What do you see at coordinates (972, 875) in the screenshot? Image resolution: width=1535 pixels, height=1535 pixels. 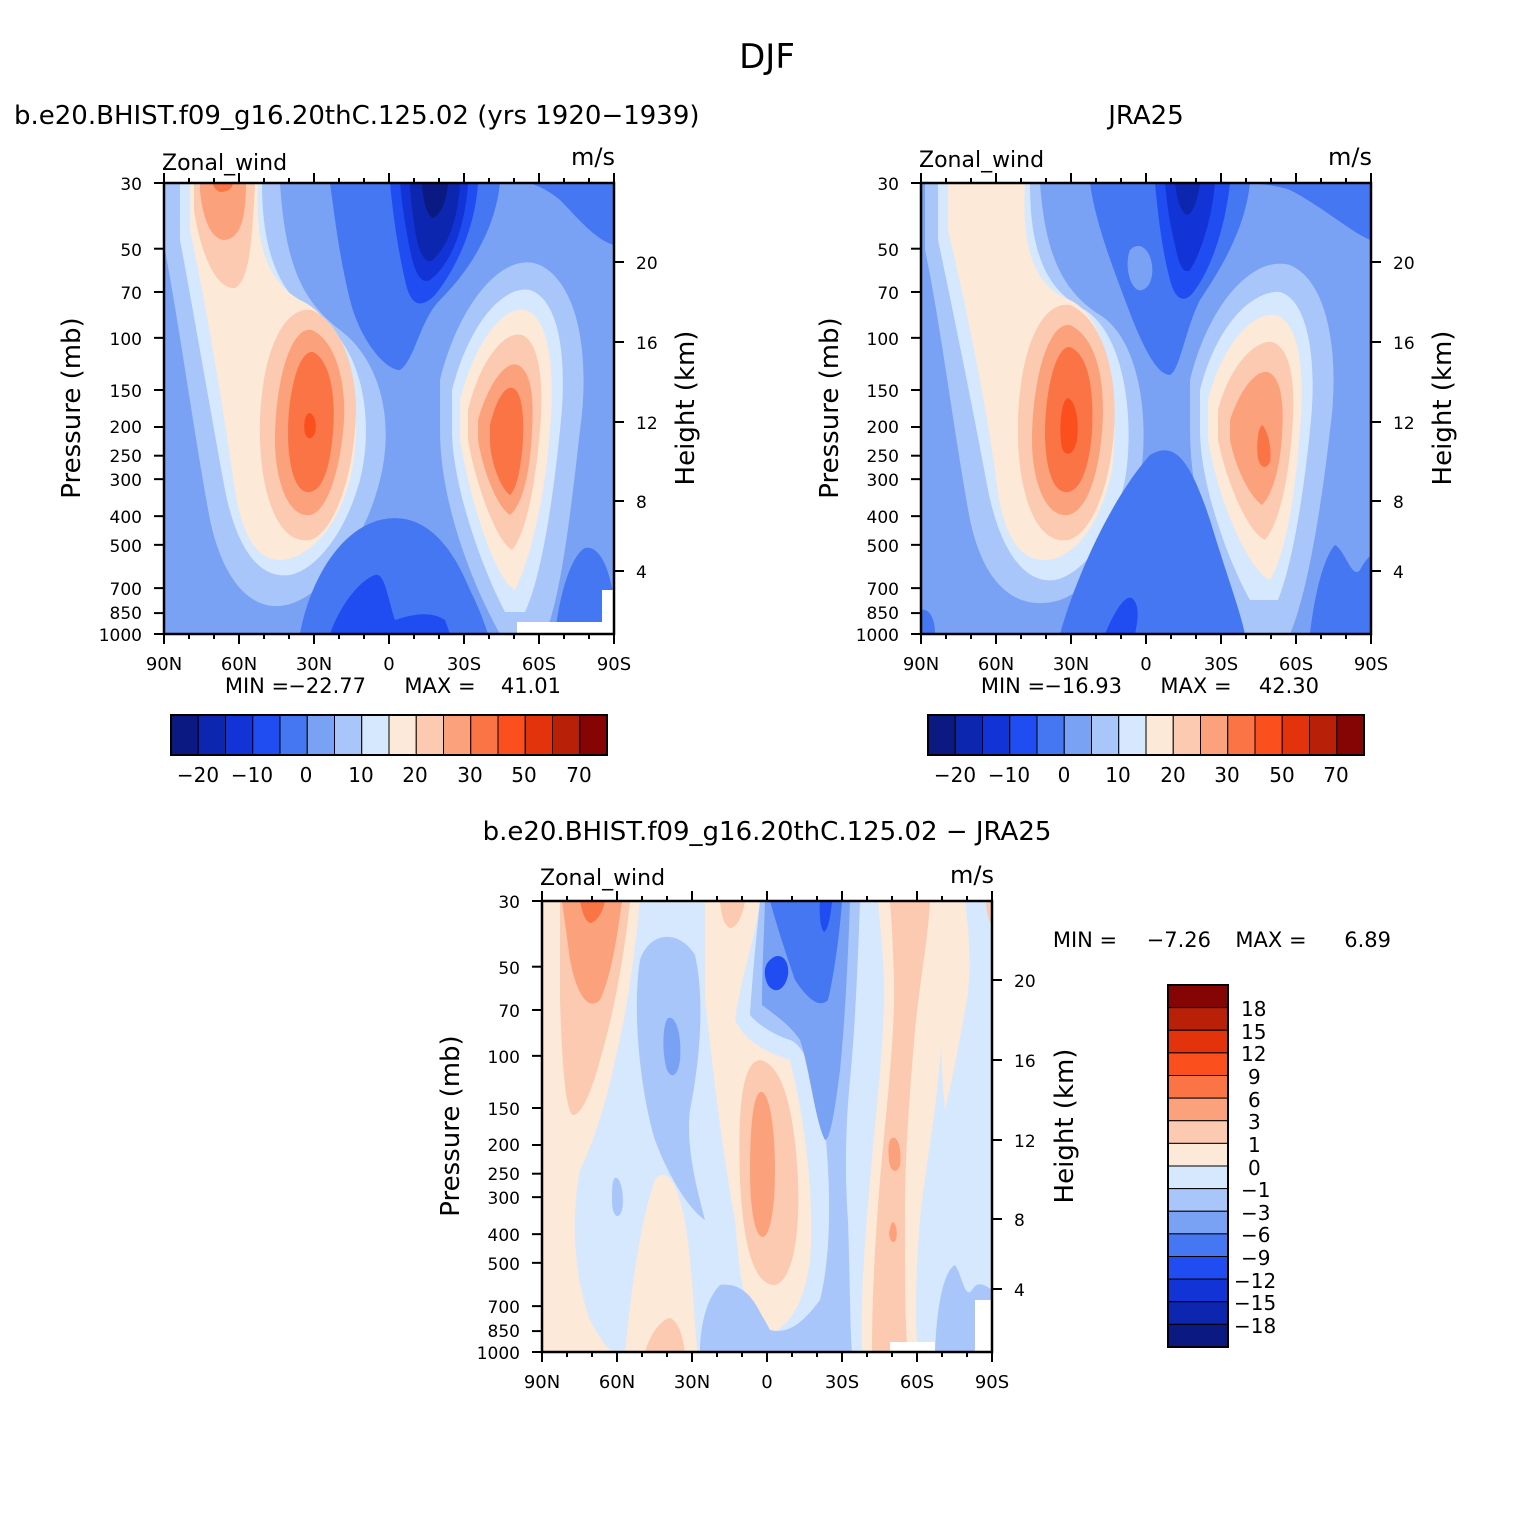 I see `panel-diff-units: m/s` at bounding box center [972, 875].